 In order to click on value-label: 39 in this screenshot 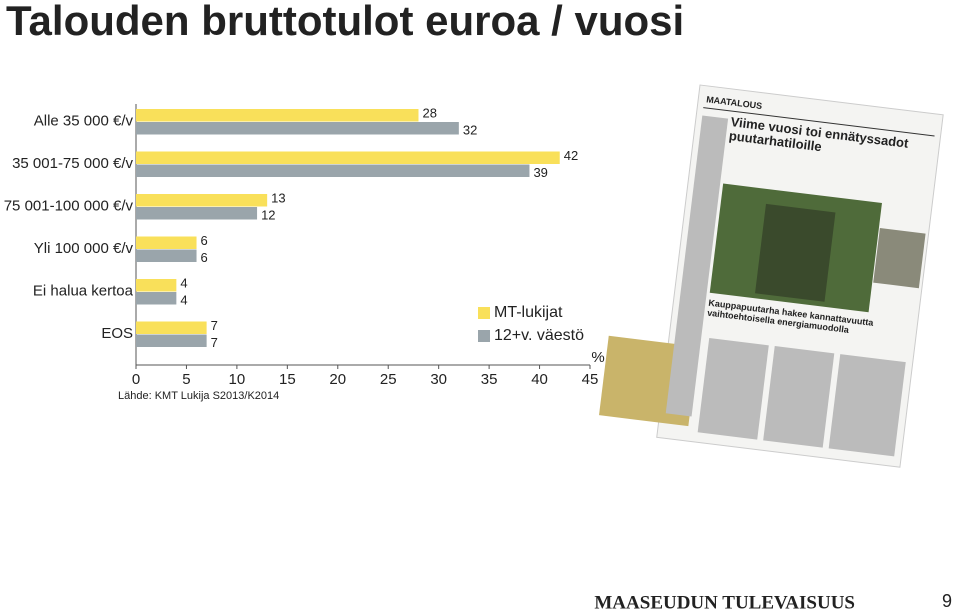, I will do `click(540, 172)`.